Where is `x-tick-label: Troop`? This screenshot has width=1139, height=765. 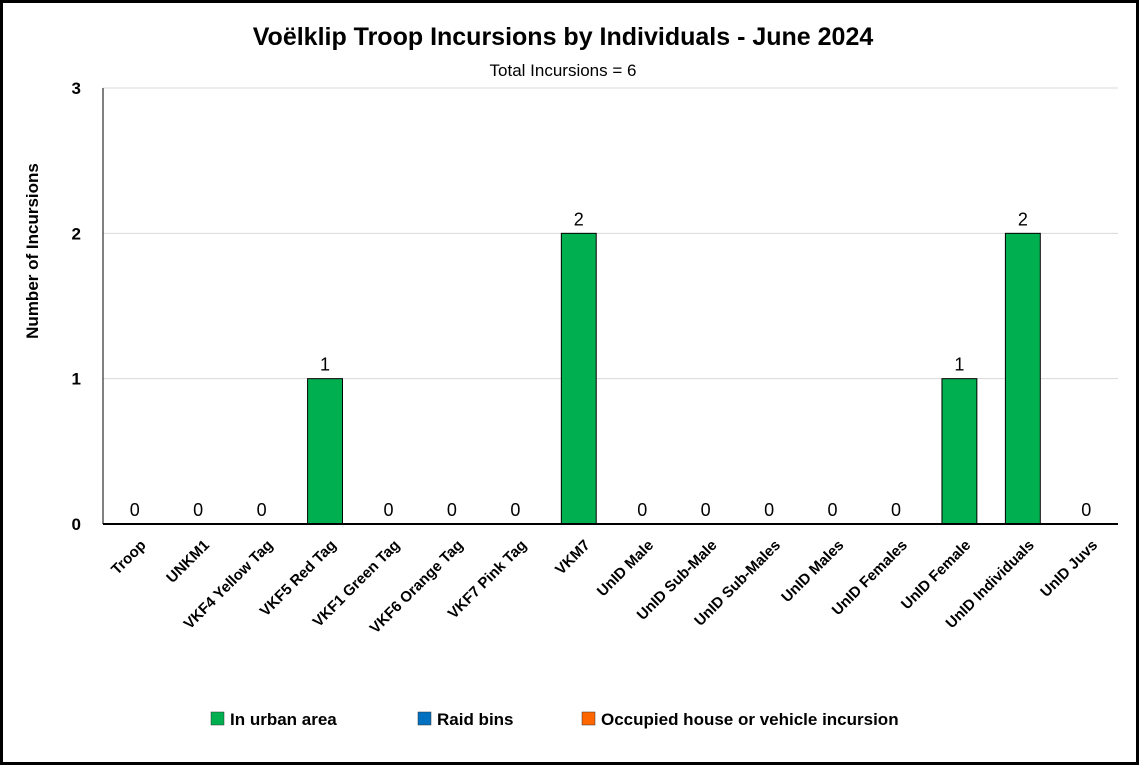
x-tick-label: Troop is located at coordinates (128, 557).